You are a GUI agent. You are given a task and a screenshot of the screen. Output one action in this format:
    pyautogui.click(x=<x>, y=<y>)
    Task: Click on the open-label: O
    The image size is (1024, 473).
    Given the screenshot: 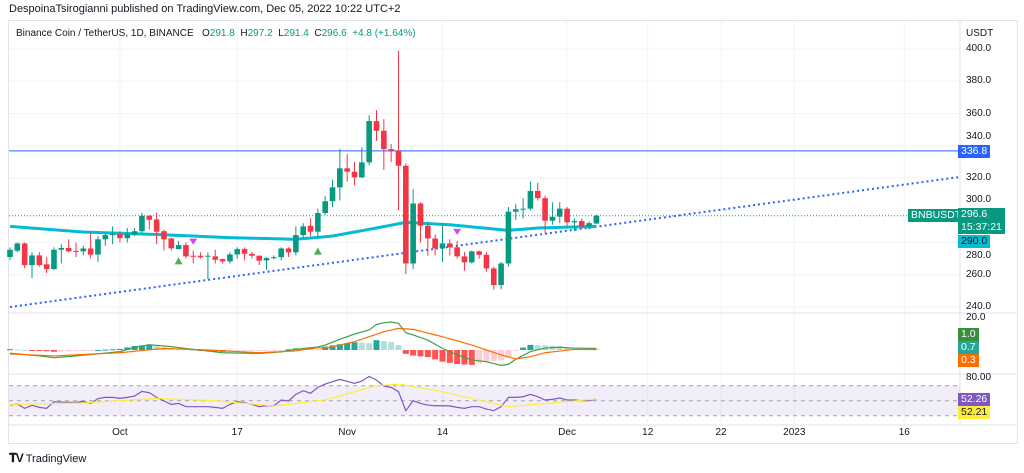 What is the action you would take?
    pyautogui.click(x=206, y=33)
    